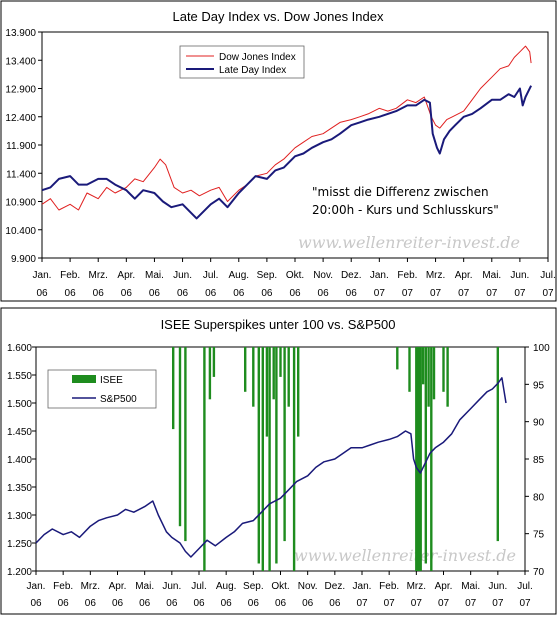 The width and height of the screenshot is (559, 617). Describe the element at coordinates (102, 389) in the screenshot. I see `chart2-legend: ISEE S&P500` at that location.